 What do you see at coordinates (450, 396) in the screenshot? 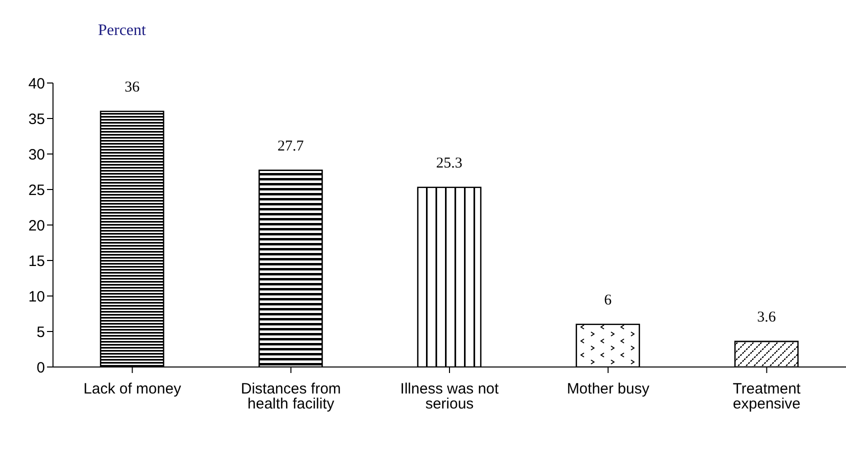
I see `x-tick-label: Illness was not serious` at bounding box center [450, 396].